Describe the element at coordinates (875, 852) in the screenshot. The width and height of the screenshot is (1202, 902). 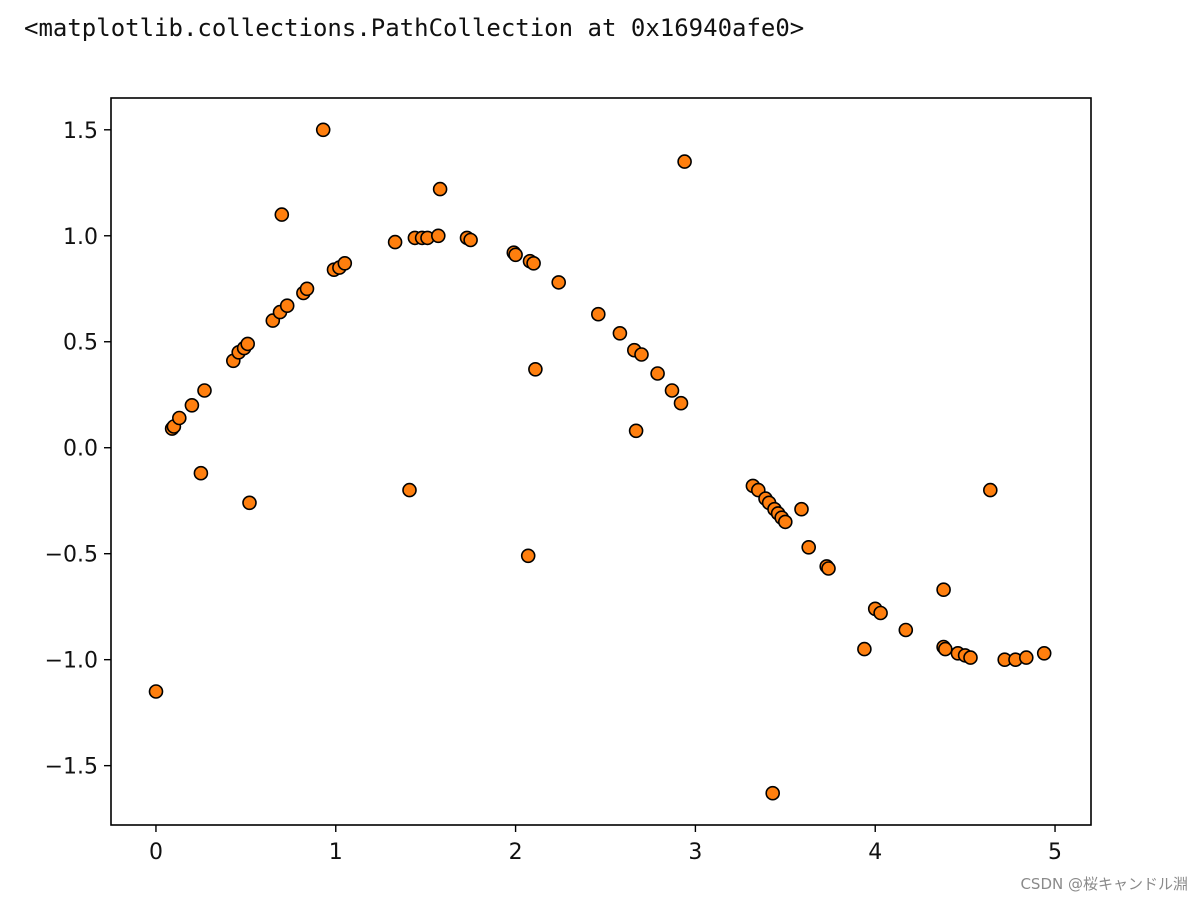
I see `x-tick-label: 4` at that location.